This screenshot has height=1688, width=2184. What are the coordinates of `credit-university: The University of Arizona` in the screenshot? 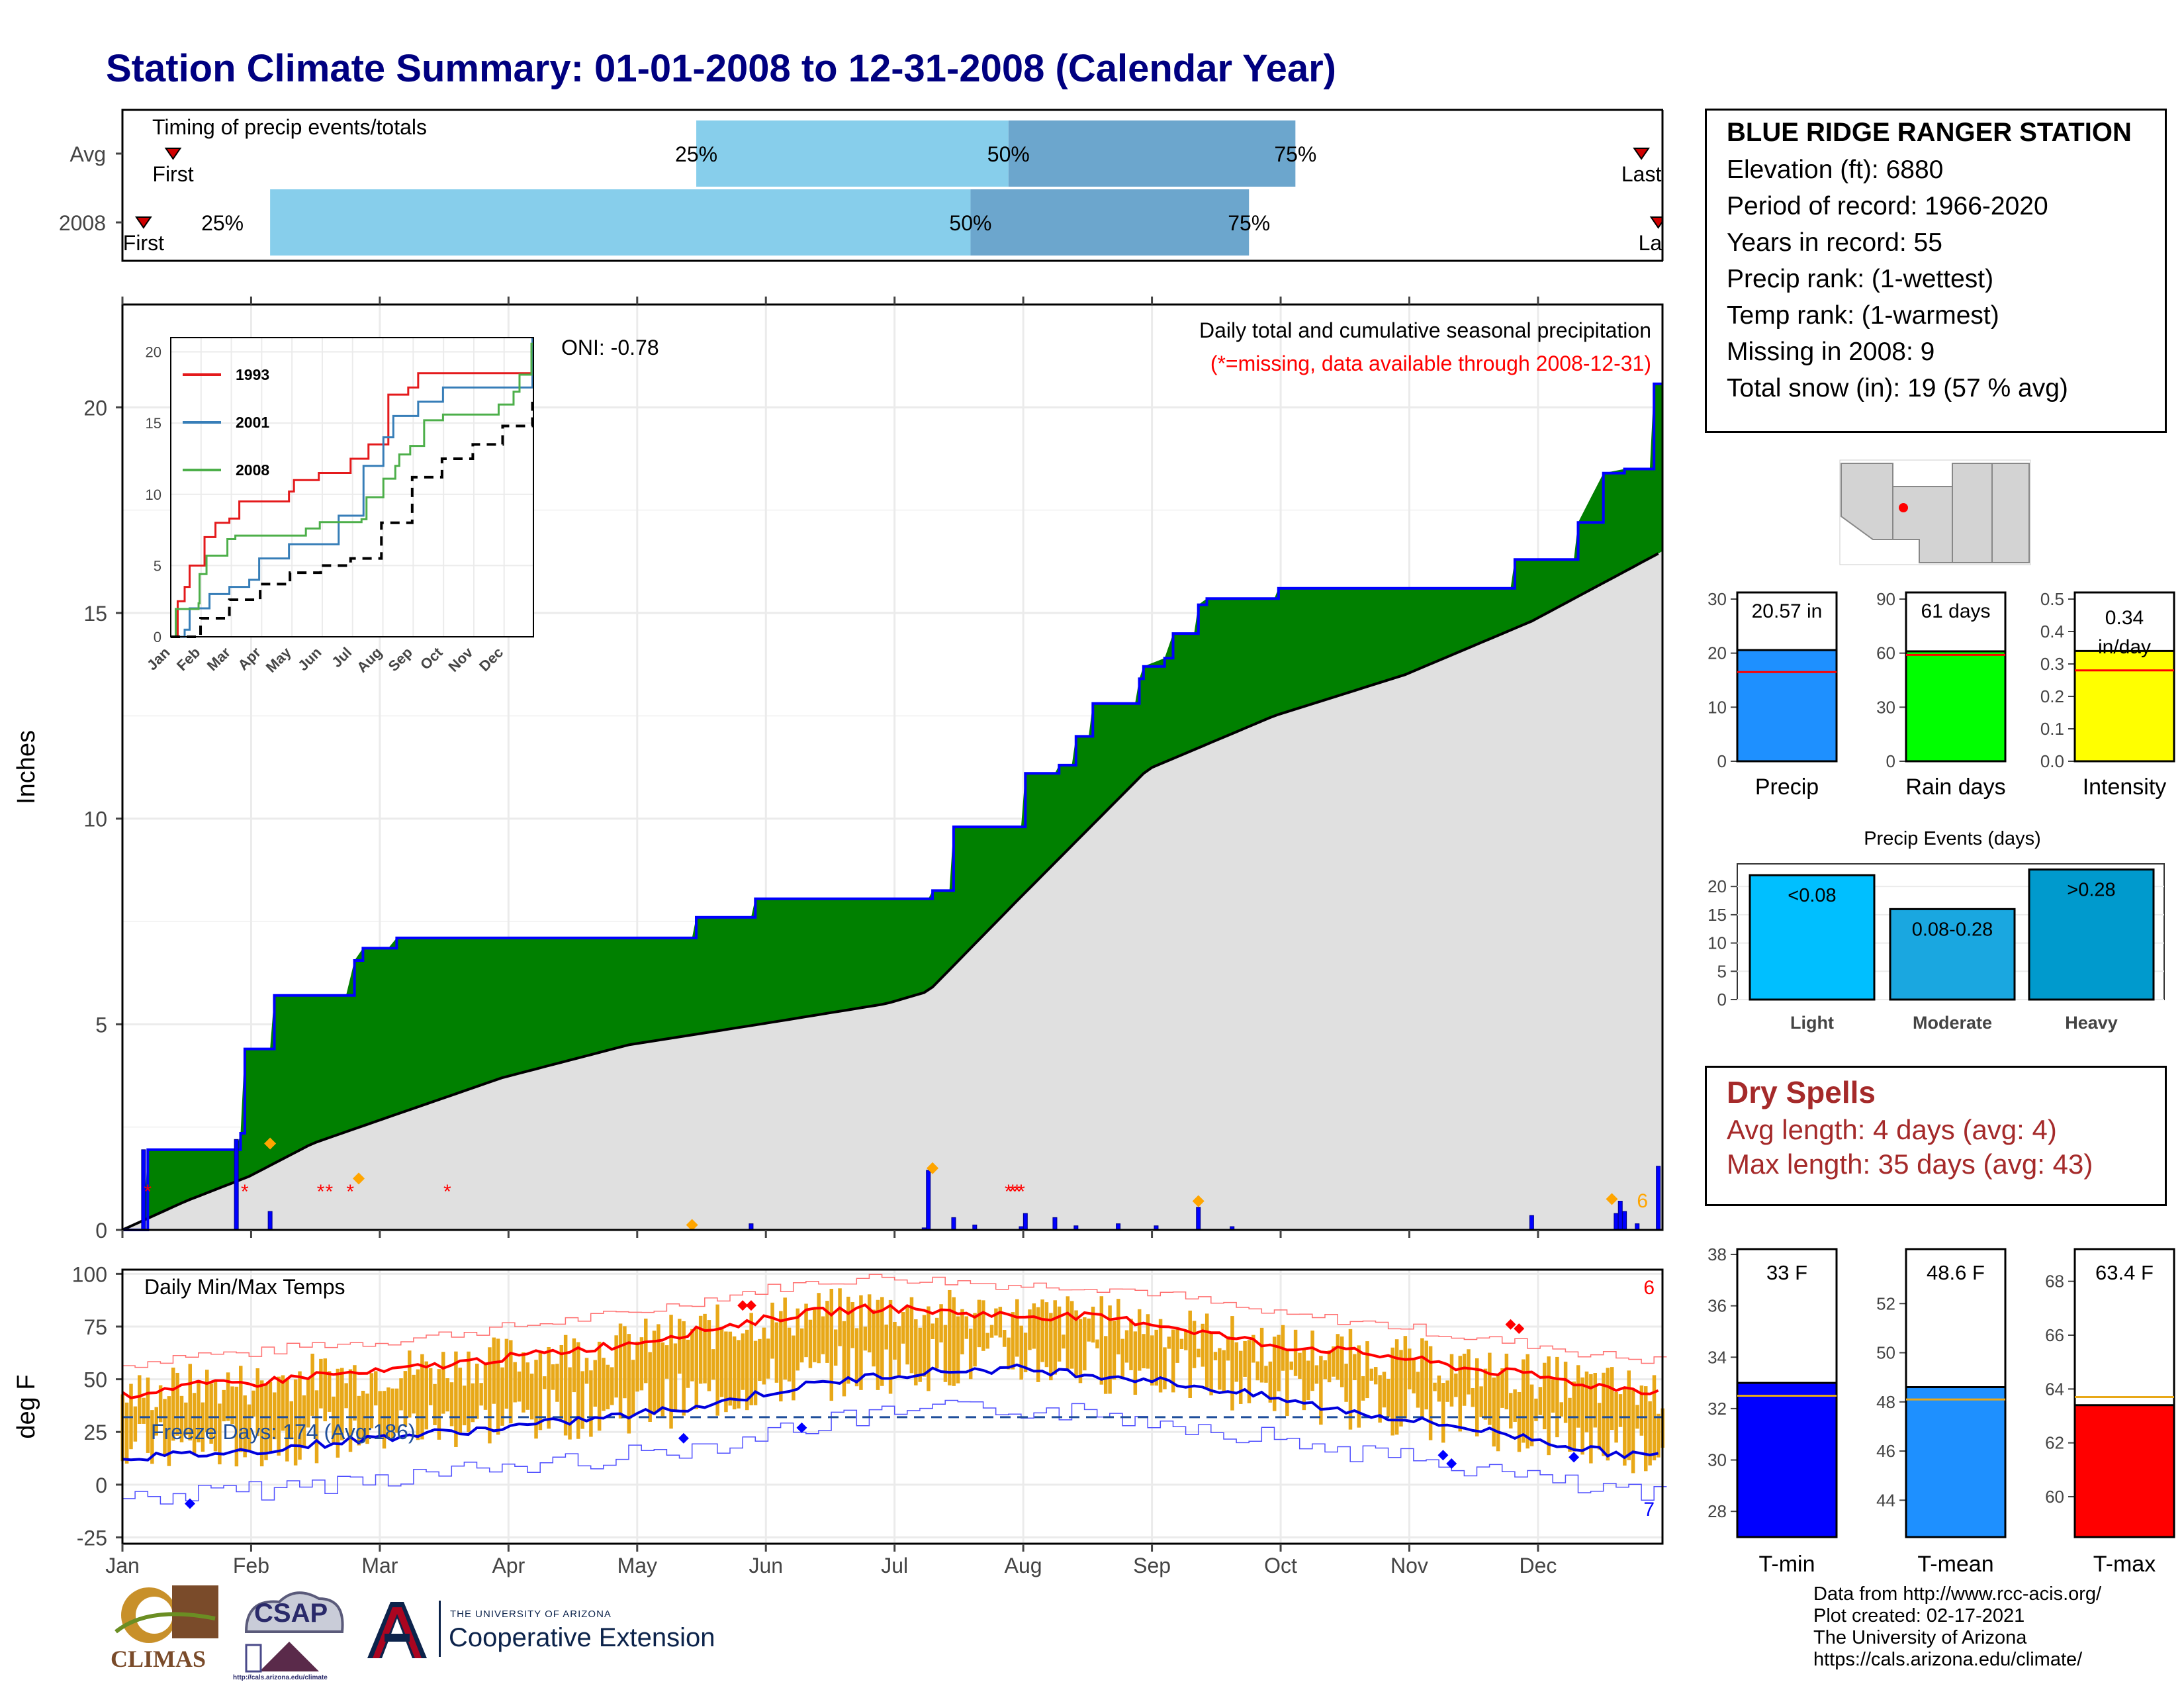 It's located at (1920, 1637).